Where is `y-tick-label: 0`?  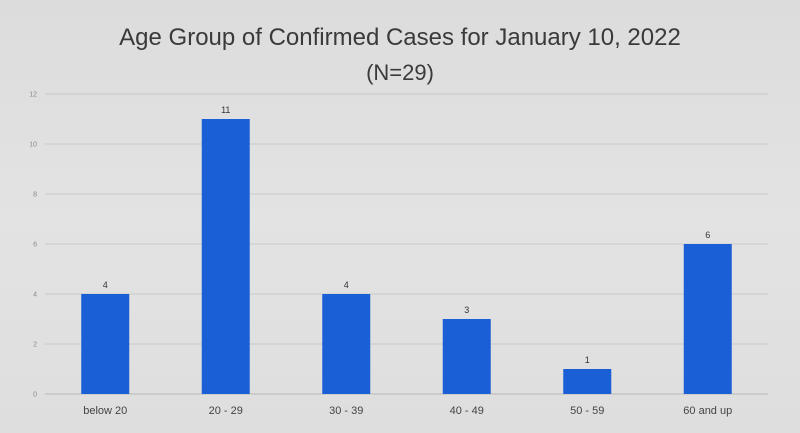 y-tick-label: 0 is located at coordinates (35, 395).